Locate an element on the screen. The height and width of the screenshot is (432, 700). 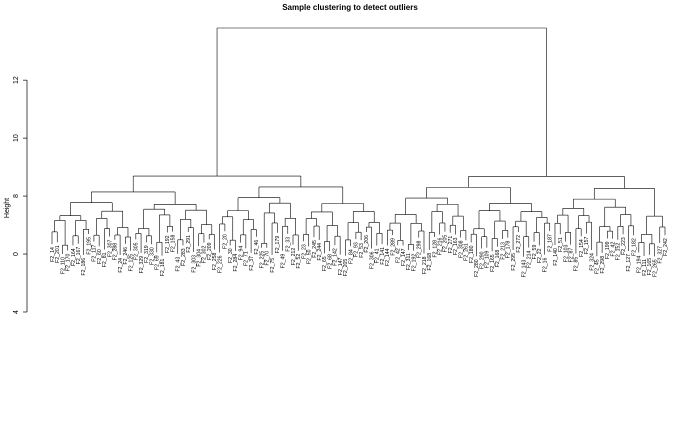
leaf-label: F2_84 is located at coordinates (351, 256).